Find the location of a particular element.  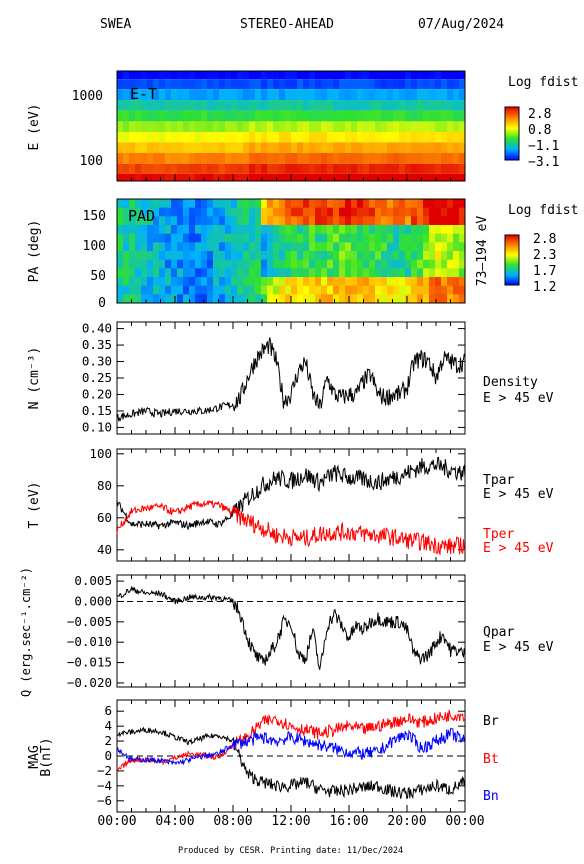

et-cbar-tick-2: −1.1 is located at coordinates (543, 146).